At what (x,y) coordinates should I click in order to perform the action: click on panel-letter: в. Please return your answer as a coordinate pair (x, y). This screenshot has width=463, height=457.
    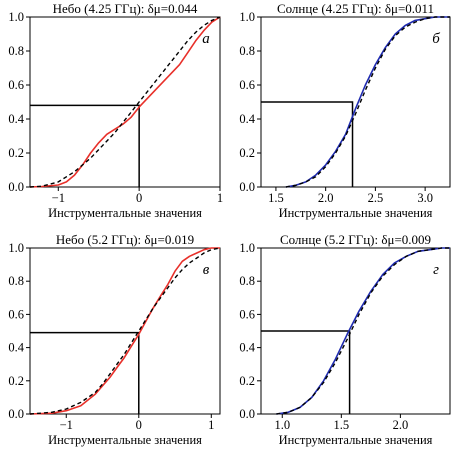
    Looking at the image, I should click on (206, 270).